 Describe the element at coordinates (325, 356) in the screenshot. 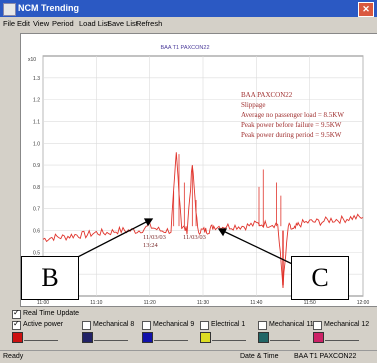

I see `status-station: BAA T1 PAXCON22` at that location.